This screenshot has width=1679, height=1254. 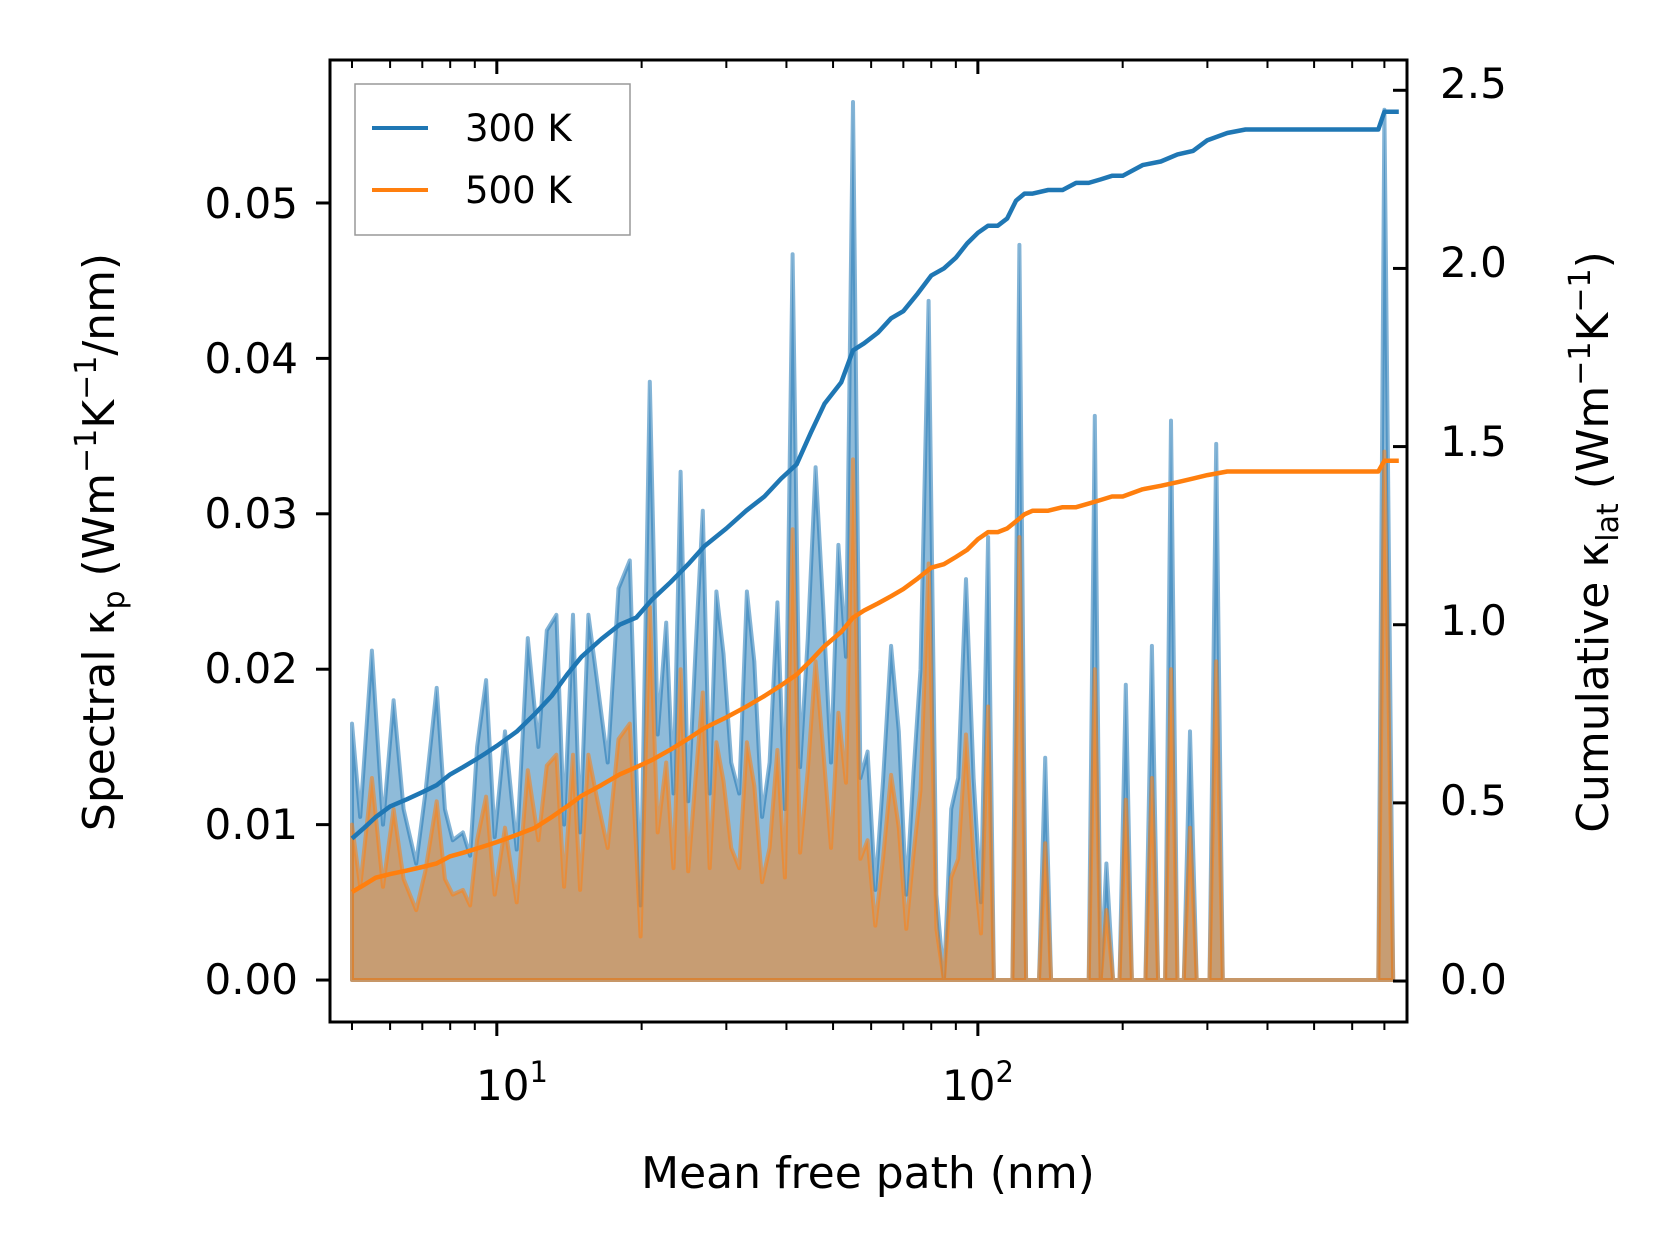 What do you see at coordinates (1594, 542) in the screenshot?
I see `y-right-axis-label: Cumulative κlat (Wm−1K−1)` at bounding box center [1594, 542].